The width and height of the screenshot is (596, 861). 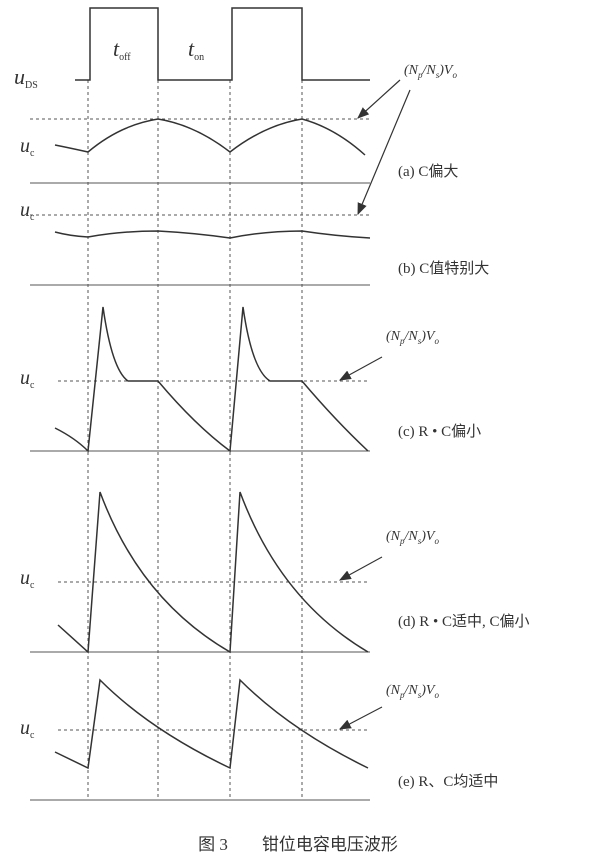 What do you see at coordinates (200, 151) in the screenshot?
I see `panel-a` at bounding box center [200, 151].